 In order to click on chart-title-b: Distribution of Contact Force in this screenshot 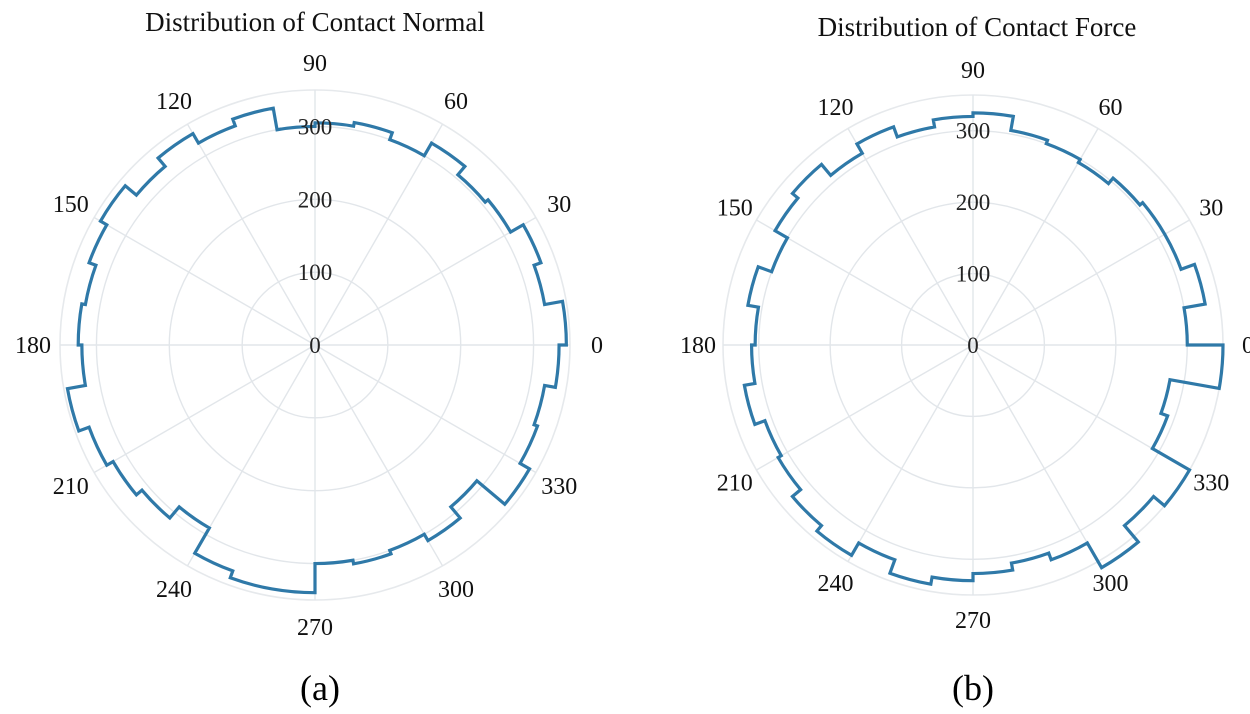, I will do `click(977, 27)`.